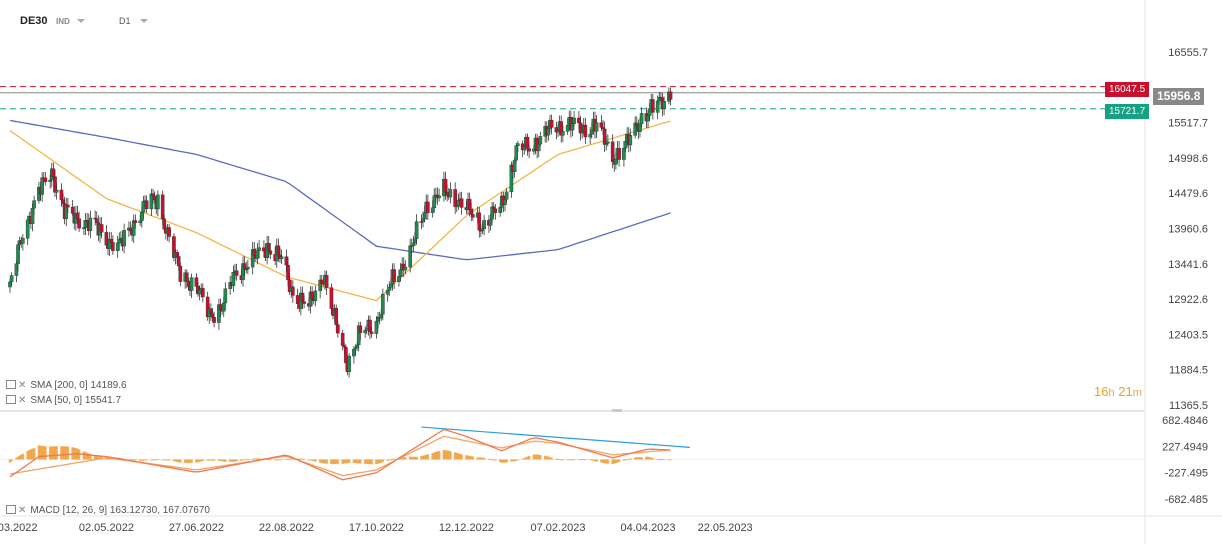  I want to click on x-tick-label: 07.02.2023, so click(557, 528).